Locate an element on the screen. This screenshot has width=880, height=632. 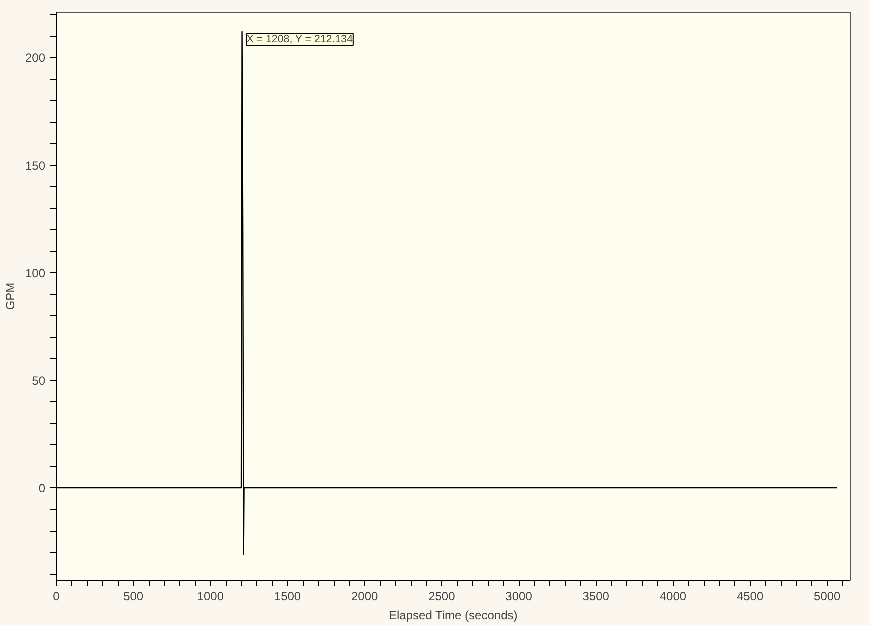
y-tick-label: 0 is located at coordinates (42, 488).